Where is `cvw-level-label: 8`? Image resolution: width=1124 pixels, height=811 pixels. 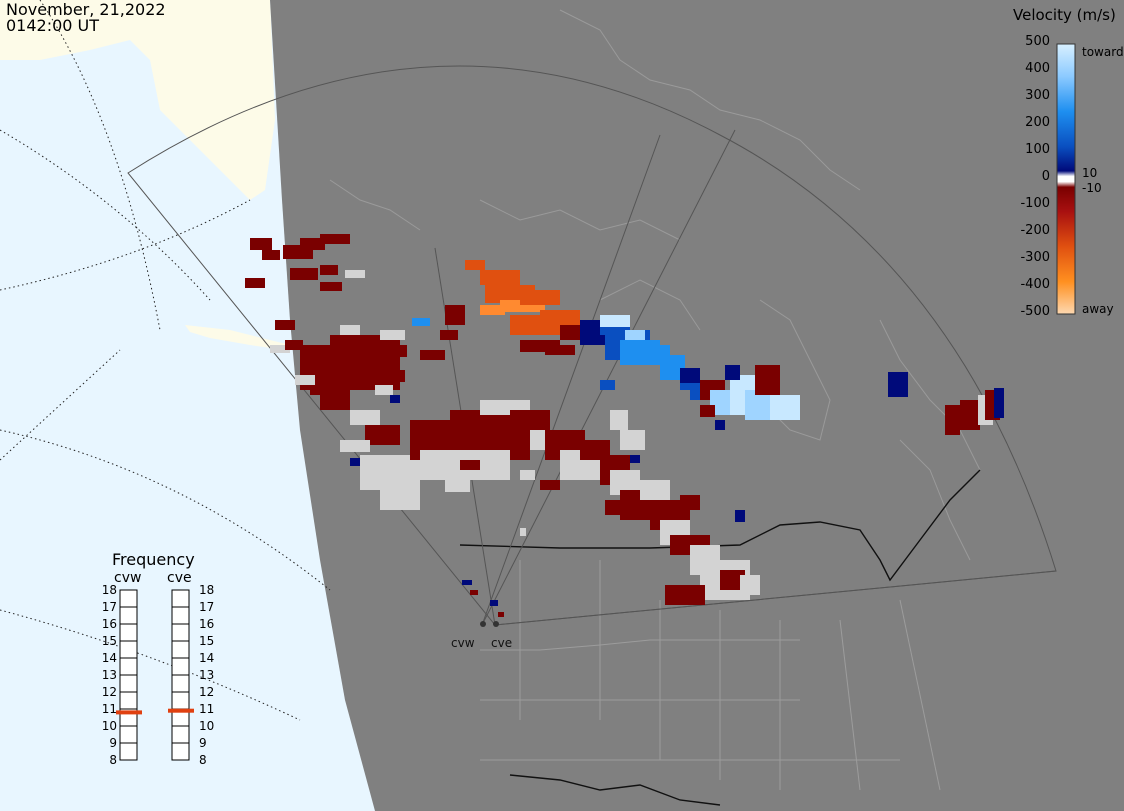
cvw-level-label: 8 is located at coordinates (113, 760).